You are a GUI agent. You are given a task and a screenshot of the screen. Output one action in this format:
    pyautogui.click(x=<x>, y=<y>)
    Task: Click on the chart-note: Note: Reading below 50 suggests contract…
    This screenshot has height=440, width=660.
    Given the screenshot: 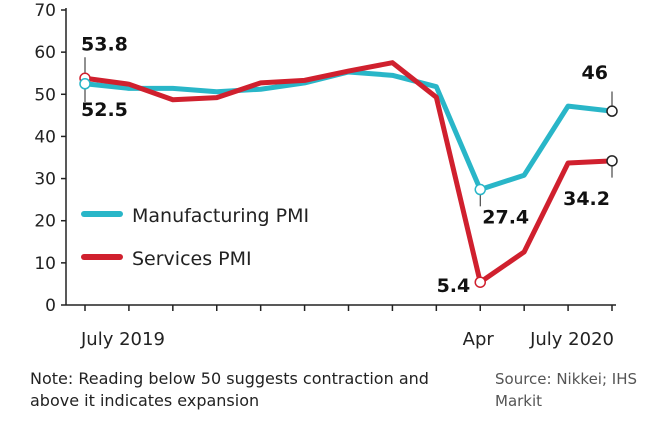 What is the action you would take?
    pyautogui.click(x=229, y=389)
    